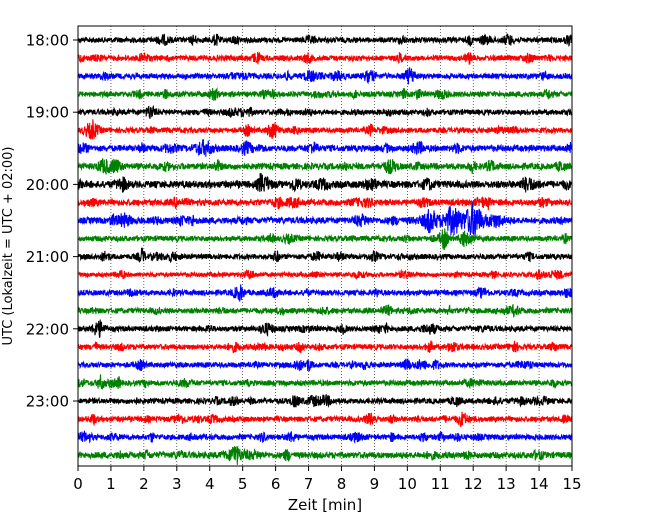 The height and width of the screenshot is (520, 650). Describe the element at coordinates (325, 111) in the screenshot. I see `trace-row-1900` at that location.